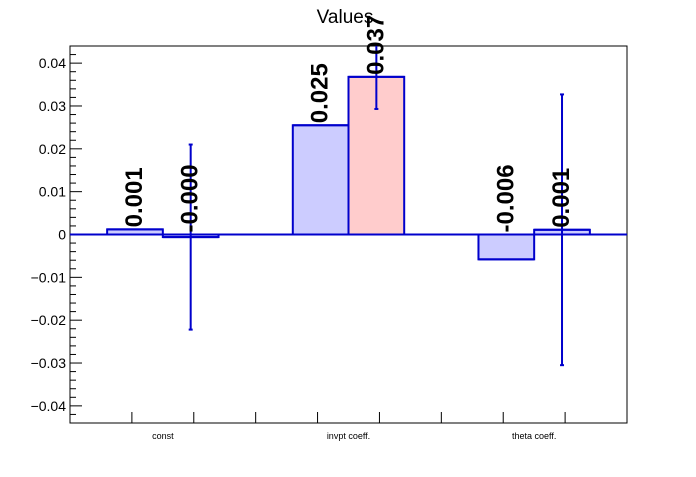 This screenshot has width=696, height=477. What do you see at coordinates (49, 406) in the screenshot?
I see `y-tick-label: −0.04` at bounding box center [49, 406].